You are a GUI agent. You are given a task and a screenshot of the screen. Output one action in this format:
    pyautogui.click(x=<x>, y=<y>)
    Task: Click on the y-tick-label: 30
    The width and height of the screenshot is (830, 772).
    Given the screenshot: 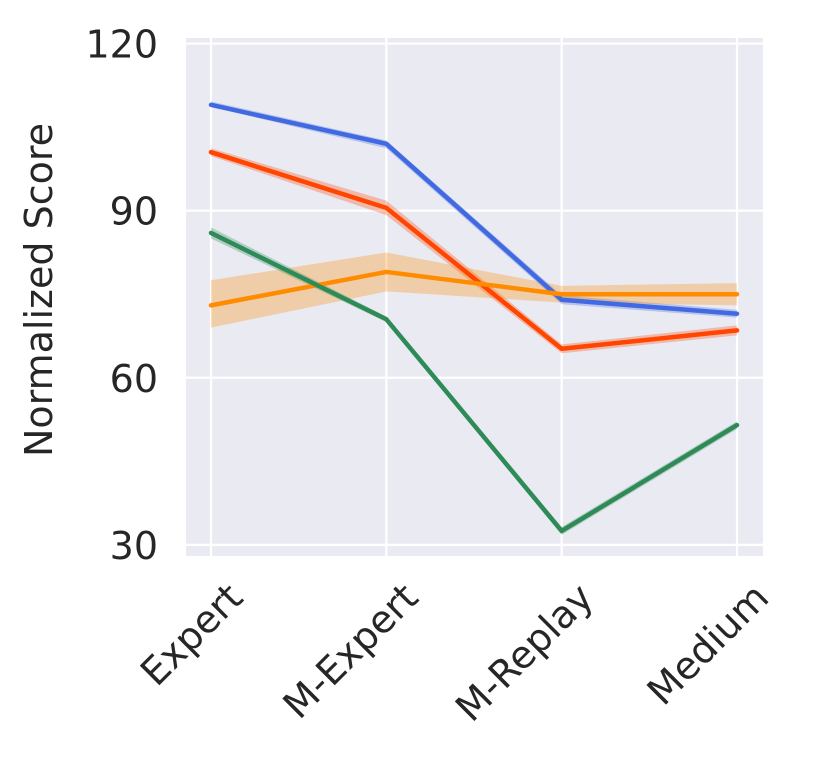 What is the action you would take?
    pyautogui.click(x=134, y=546)
    